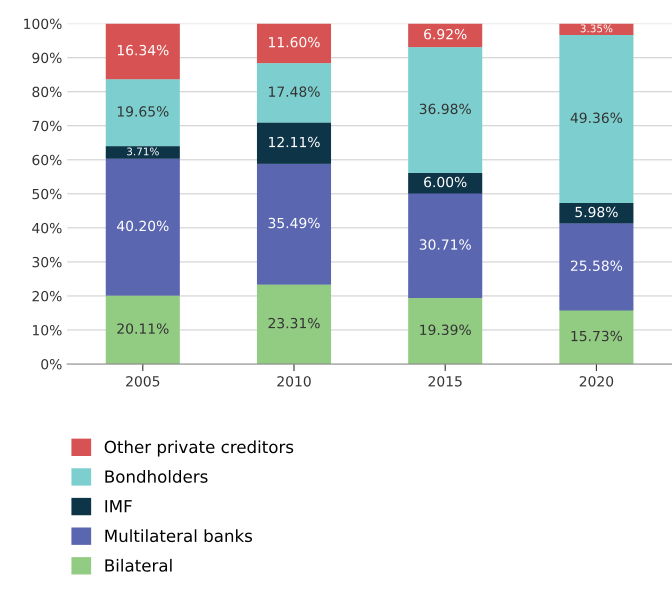  I want to click on data-label: 30.71%, so click(445, 244).